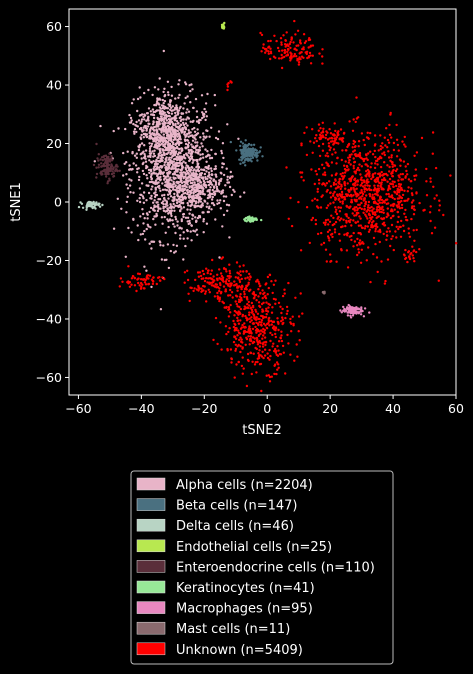 This screenshot has height=674, width=473. Describe the element at coordinates (245, 588) in the screenshot. I see `legend-label: Keratinocytes (n=41)` at that location.